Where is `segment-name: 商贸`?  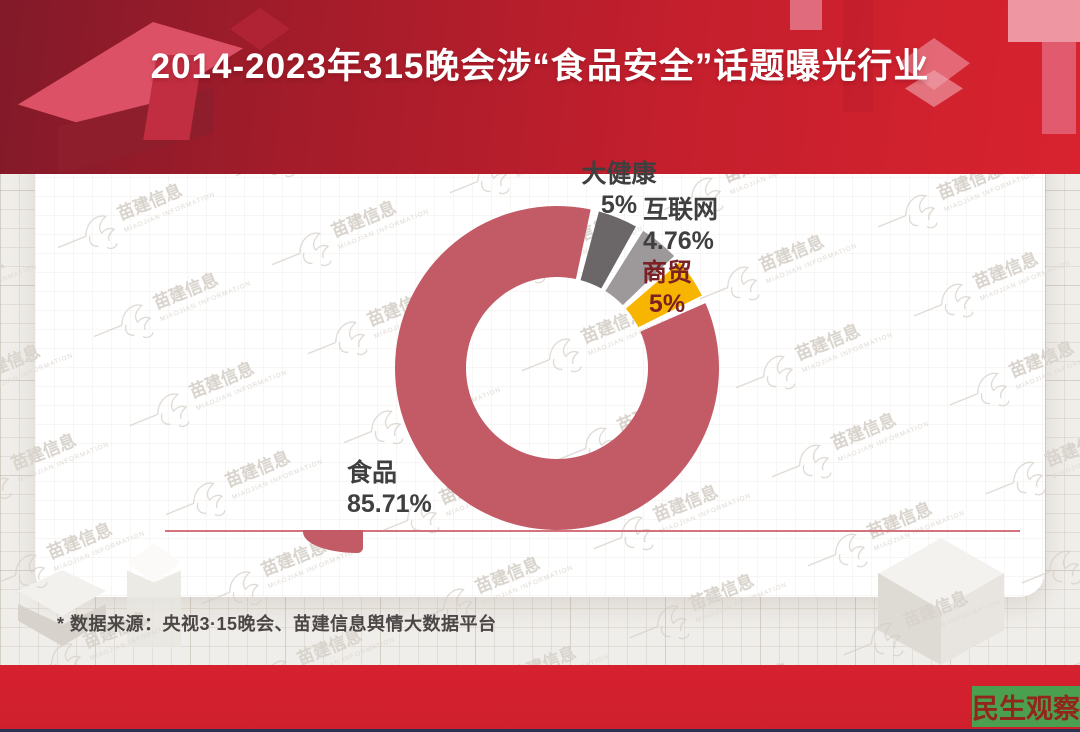
segment-name: 商贸 is located at coordinates (666, 273).